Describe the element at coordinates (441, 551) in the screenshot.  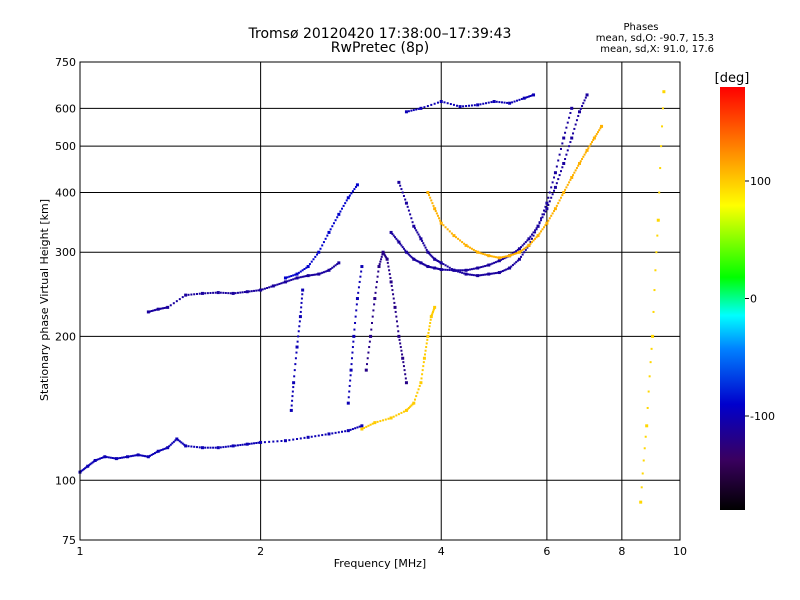
I see `x-tick-label: 4` at that location.